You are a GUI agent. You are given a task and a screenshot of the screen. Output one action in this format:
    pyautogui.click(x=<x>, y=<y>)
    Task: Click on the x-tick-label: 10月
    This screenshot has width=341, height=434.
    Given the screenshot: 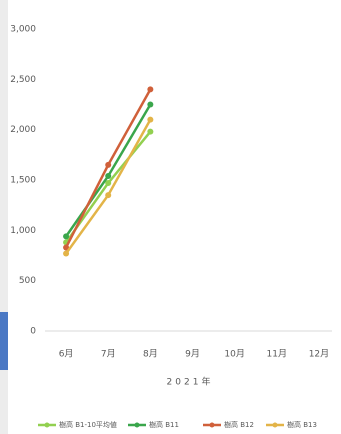 What is the action you would take?
    pyautogui.click(x=234, y=354)
    